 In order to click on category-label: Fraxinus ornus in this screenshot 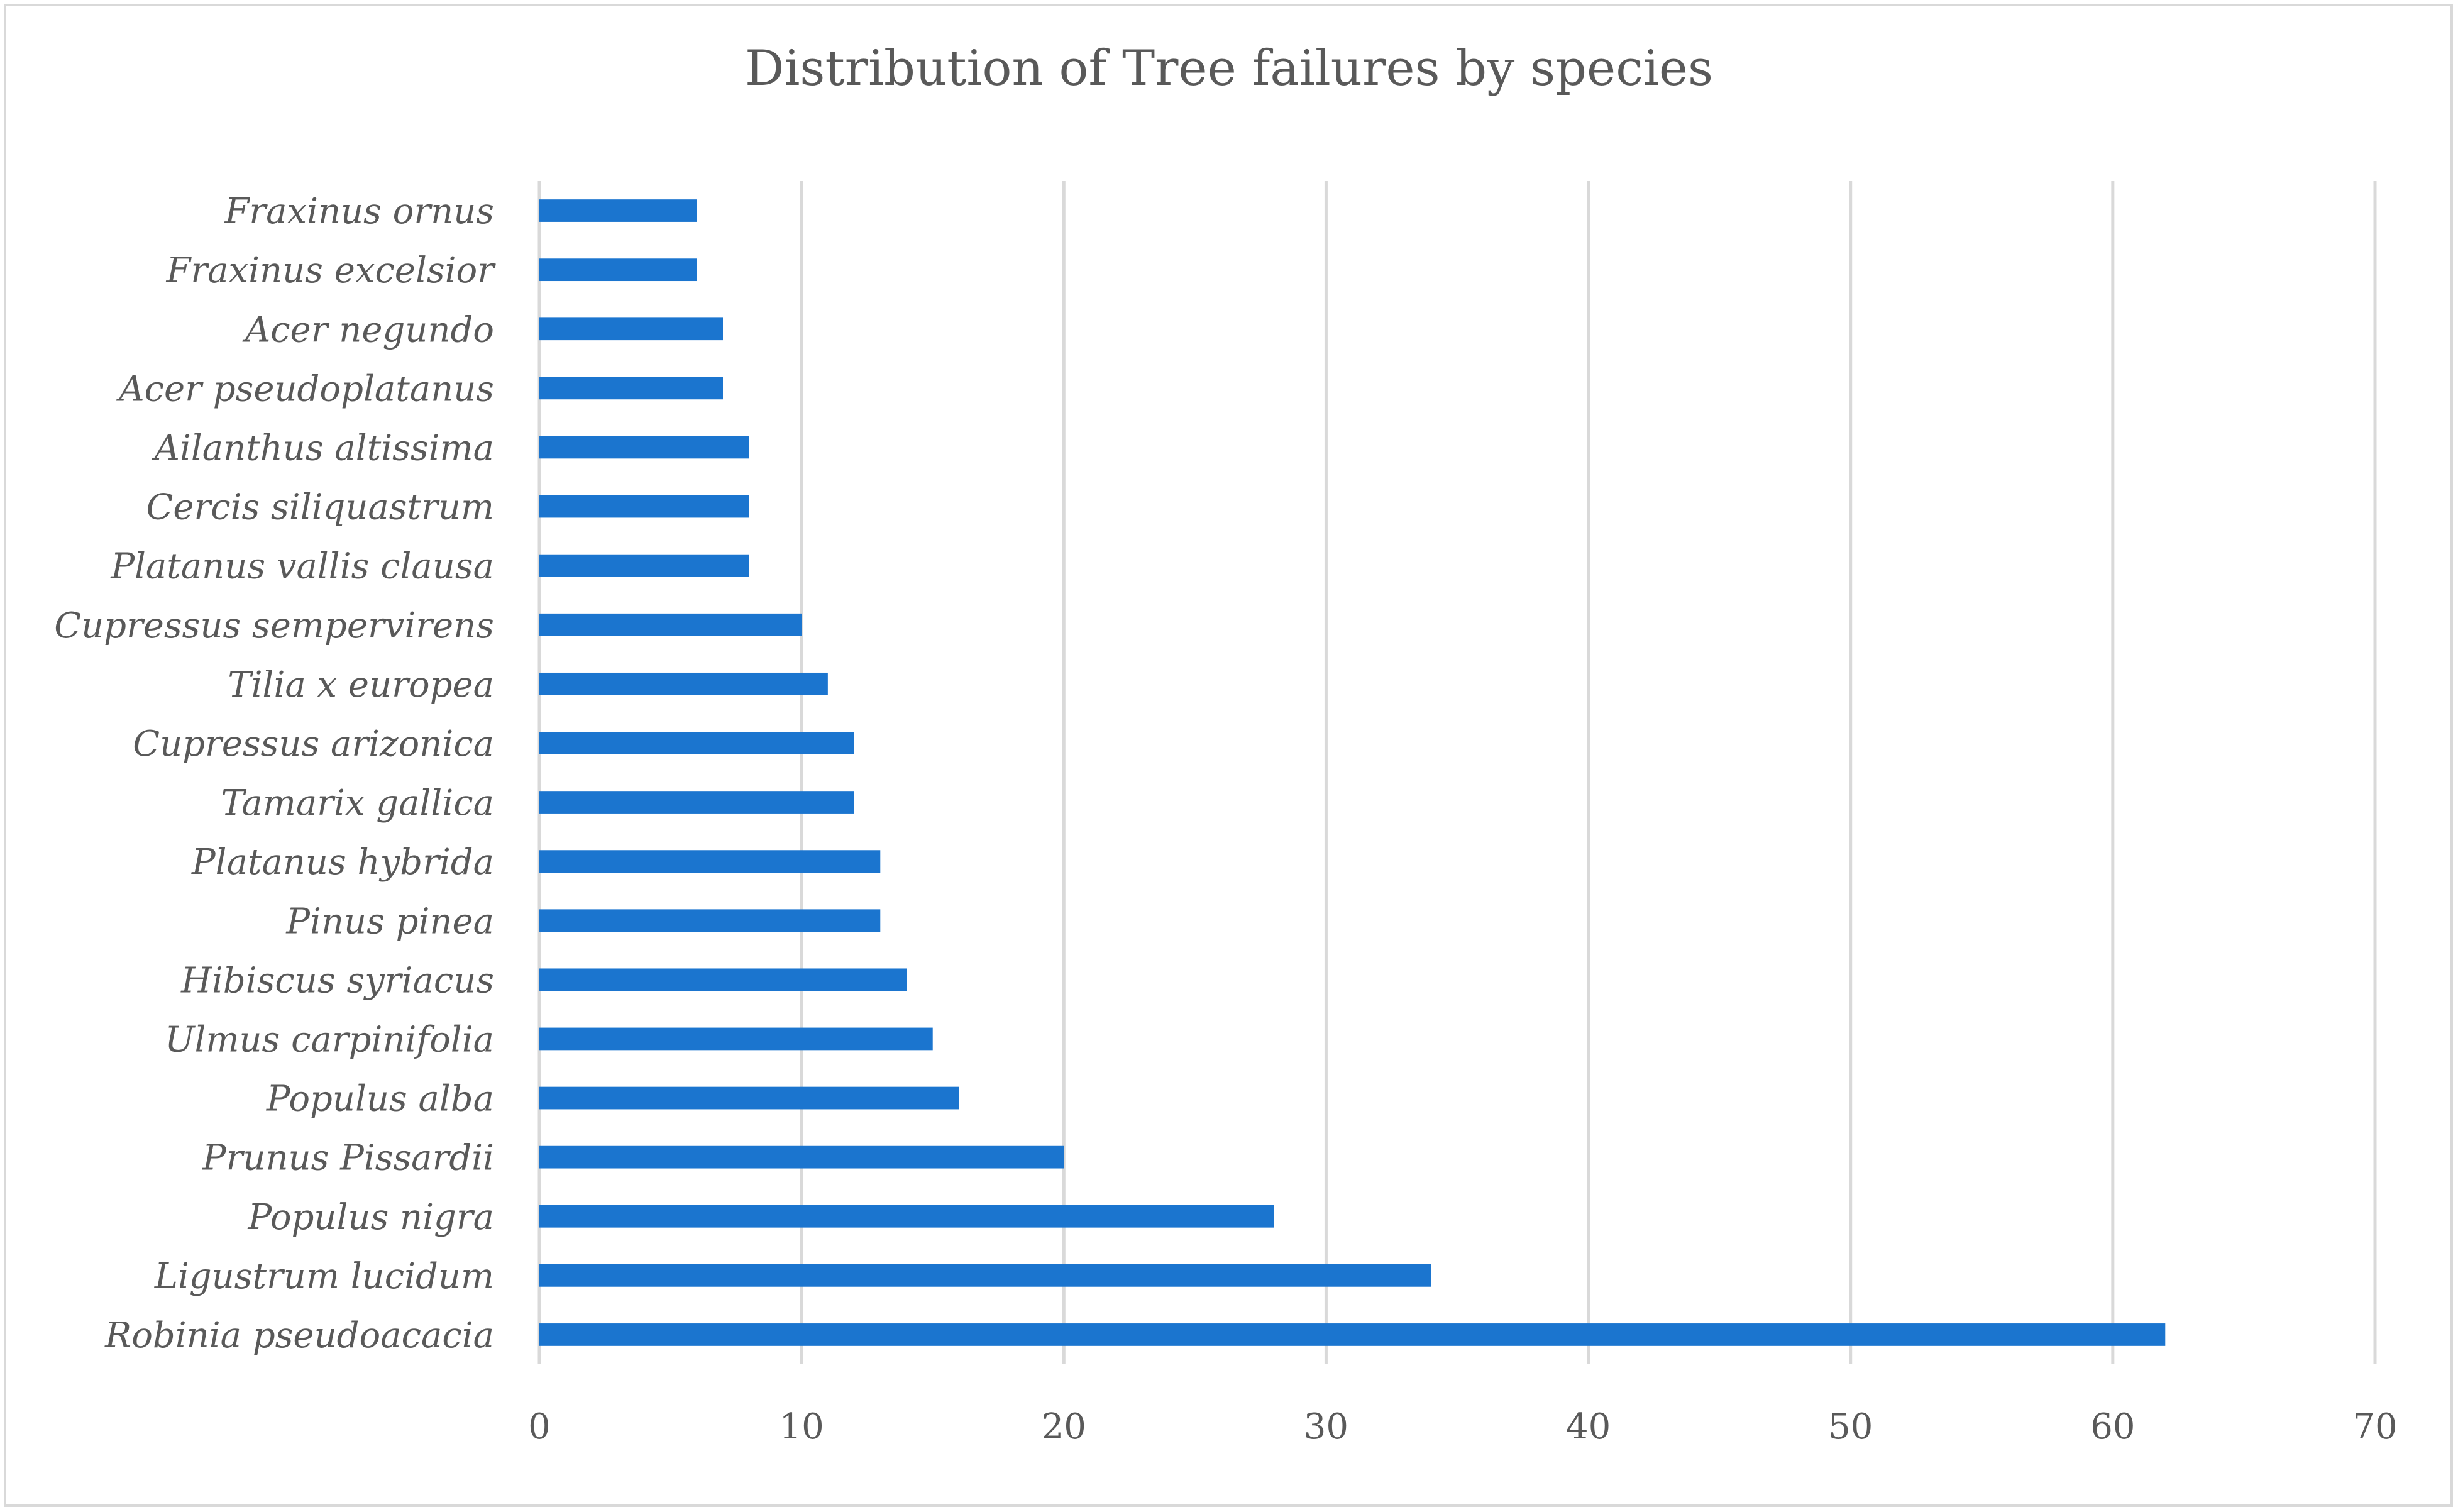, I will do `click(359, 212)`.